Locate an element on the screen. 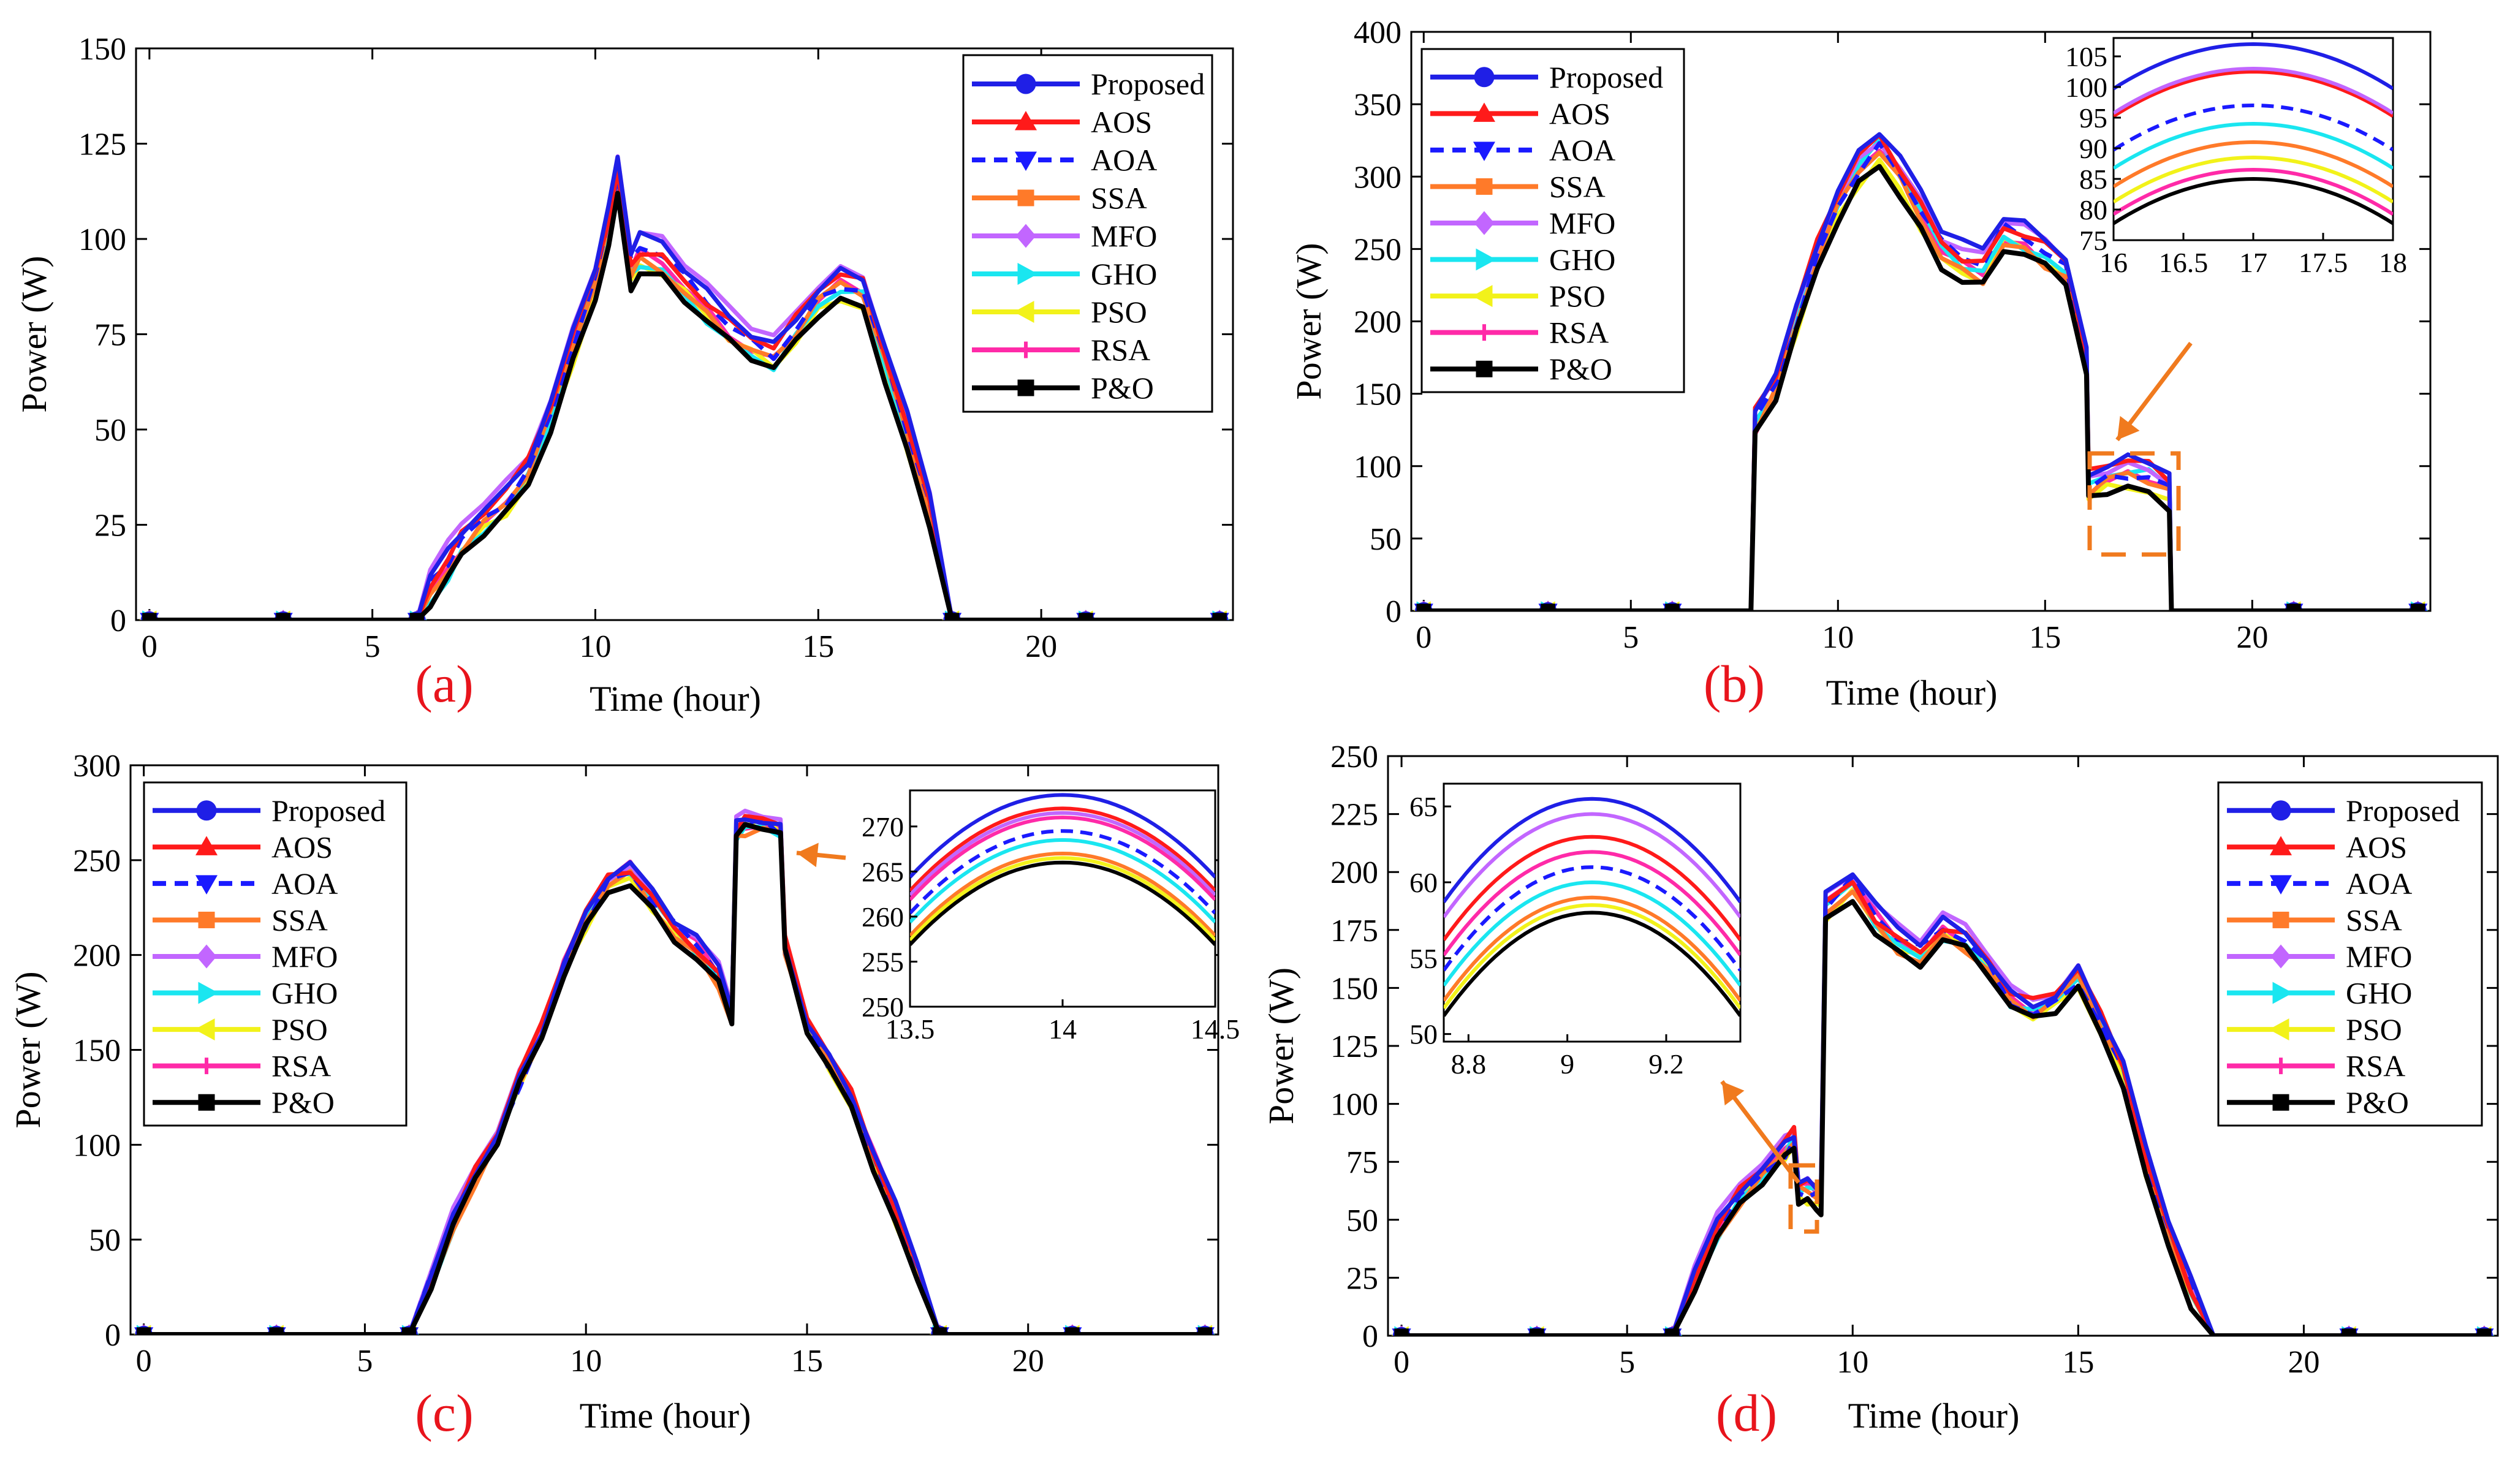  panel-label: (a) is located at coordinates (444, 683).